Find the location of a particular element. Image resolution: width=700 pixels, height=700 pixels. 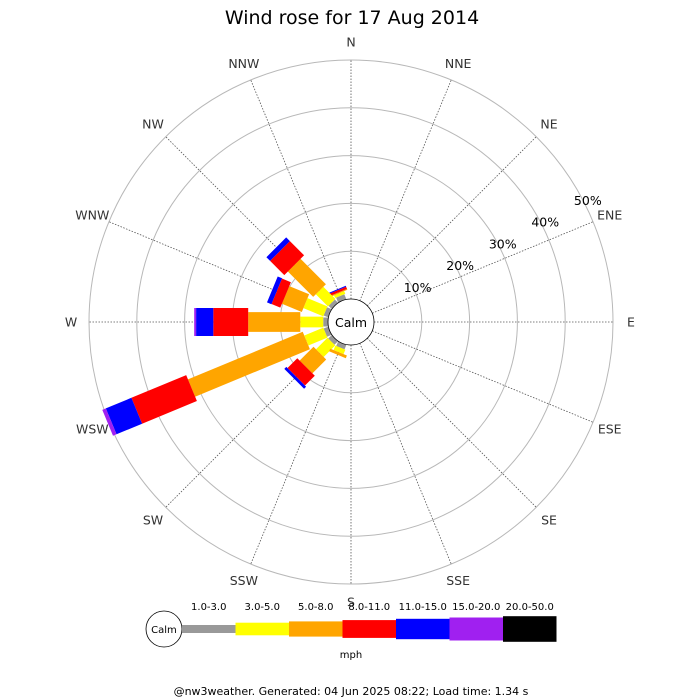

legend-bin-label-3: 8.0-11.0 is located at coordinates (369, 607).